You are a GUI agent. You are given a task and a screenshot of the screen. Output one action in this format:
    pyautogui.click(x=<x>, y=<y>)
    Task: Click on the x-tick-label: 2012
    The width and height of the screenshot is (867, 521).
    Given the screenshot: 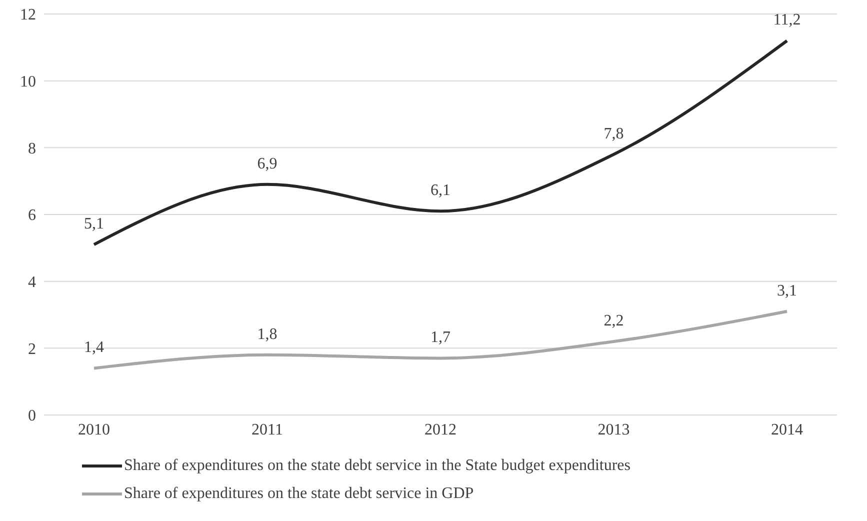 What is the action you would take?
    pyautogui.click(x=440, y=429)
    